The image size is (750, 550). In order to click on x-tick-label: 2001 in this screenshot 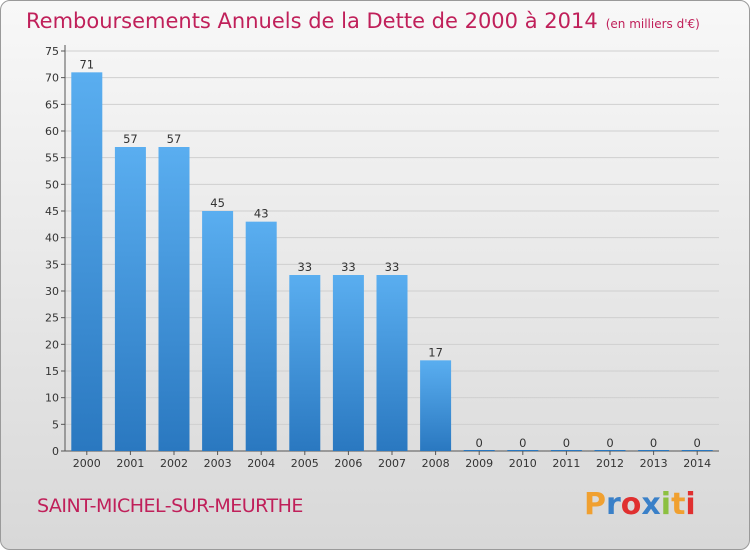, I will do `click(130, 463)`.